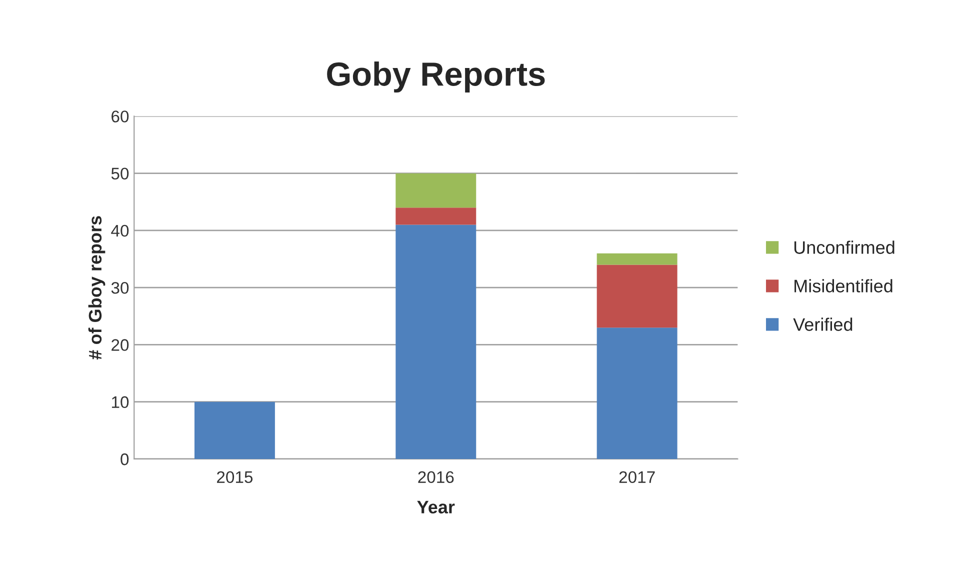  I want to click on y-tick-label: 40, so click(120, 230).